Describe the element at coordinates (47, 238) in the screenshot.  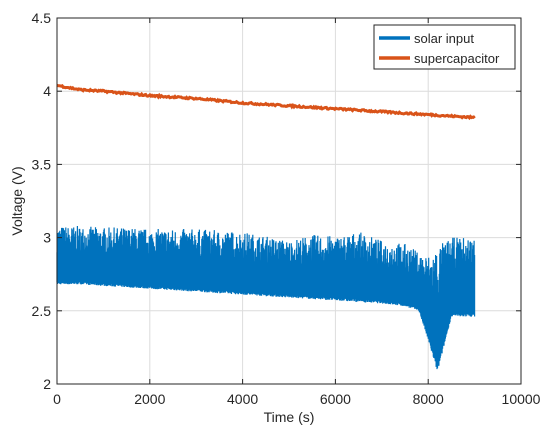
I see `y-tick-label: 3` at that location.